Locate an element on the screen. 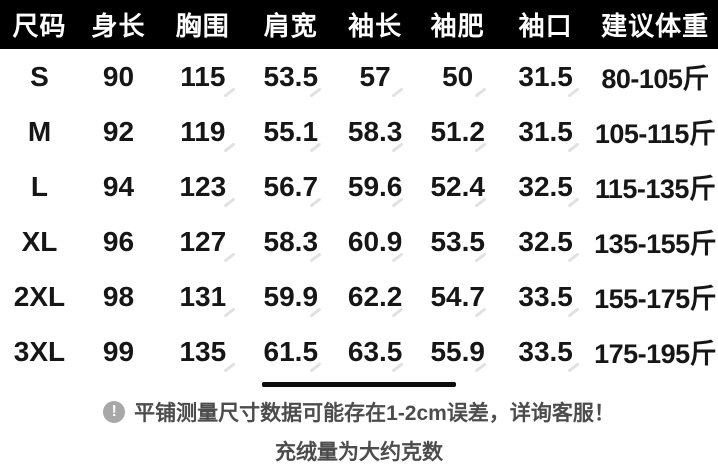  cell-shoulder: 61.5 is located at coordinates (291, 351).